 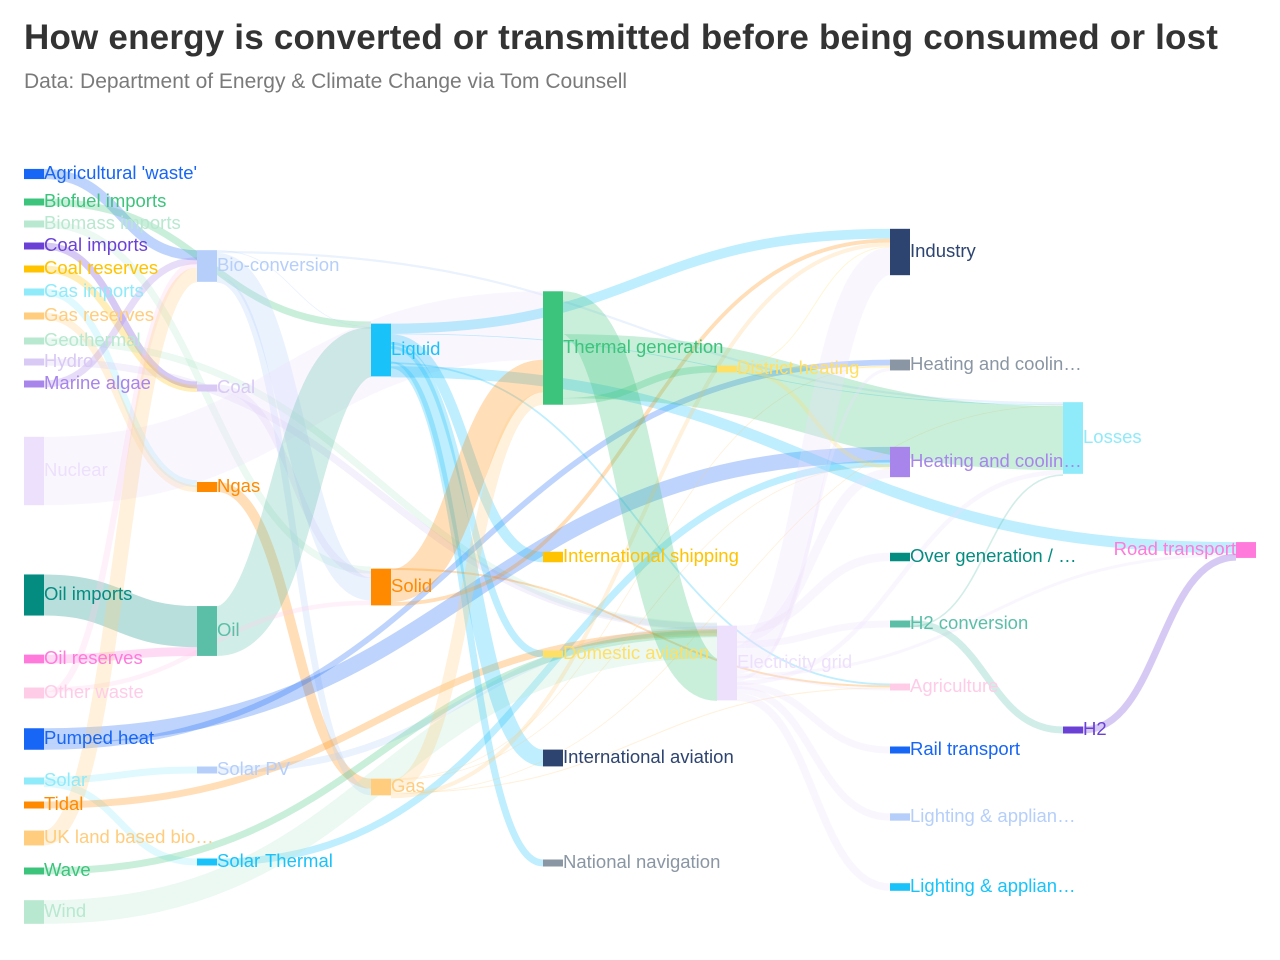 What do you see at coordinates (294, 481) in the screenshot?
I see `link-coal-to-solid` at bounding box center [294, 481].